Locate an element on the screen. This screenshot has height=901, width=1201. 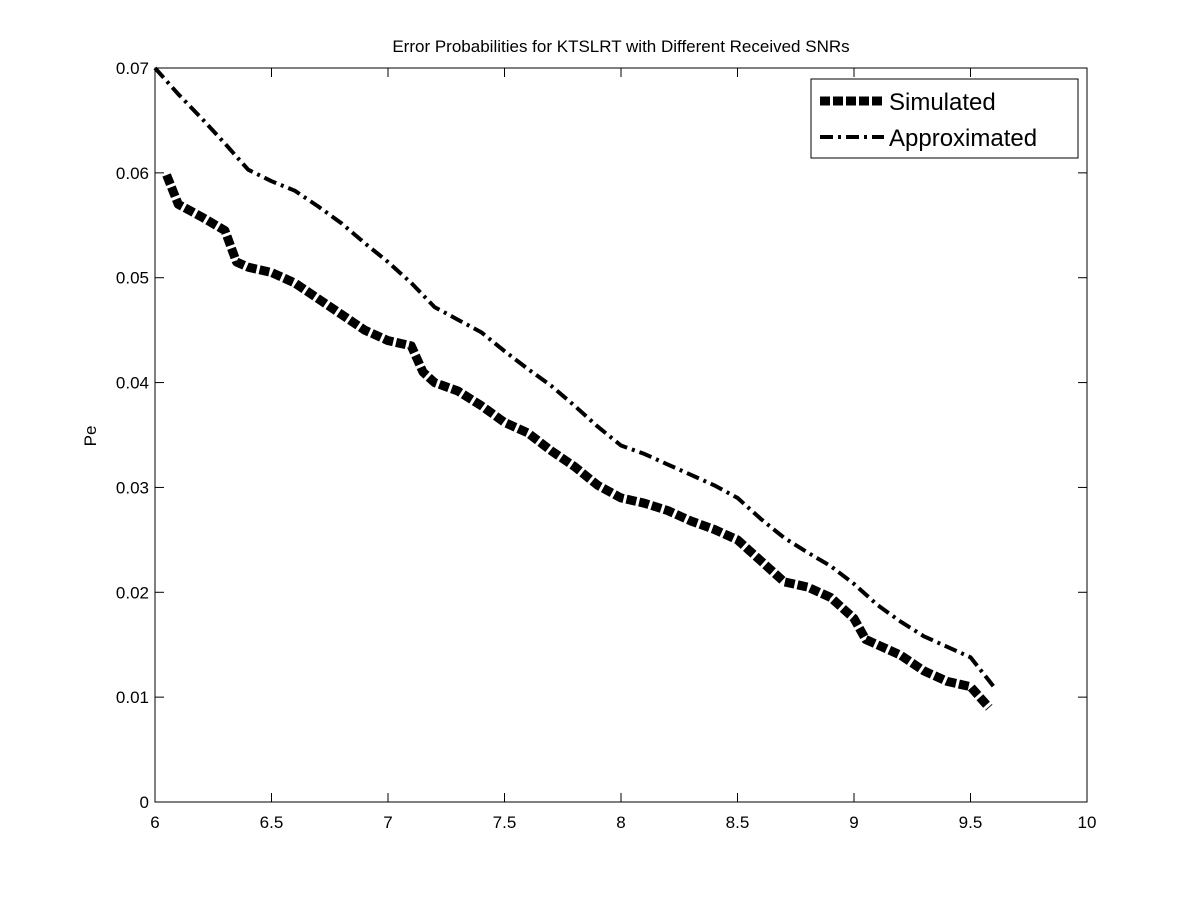
legend-box is located at coordinates (944, 118).